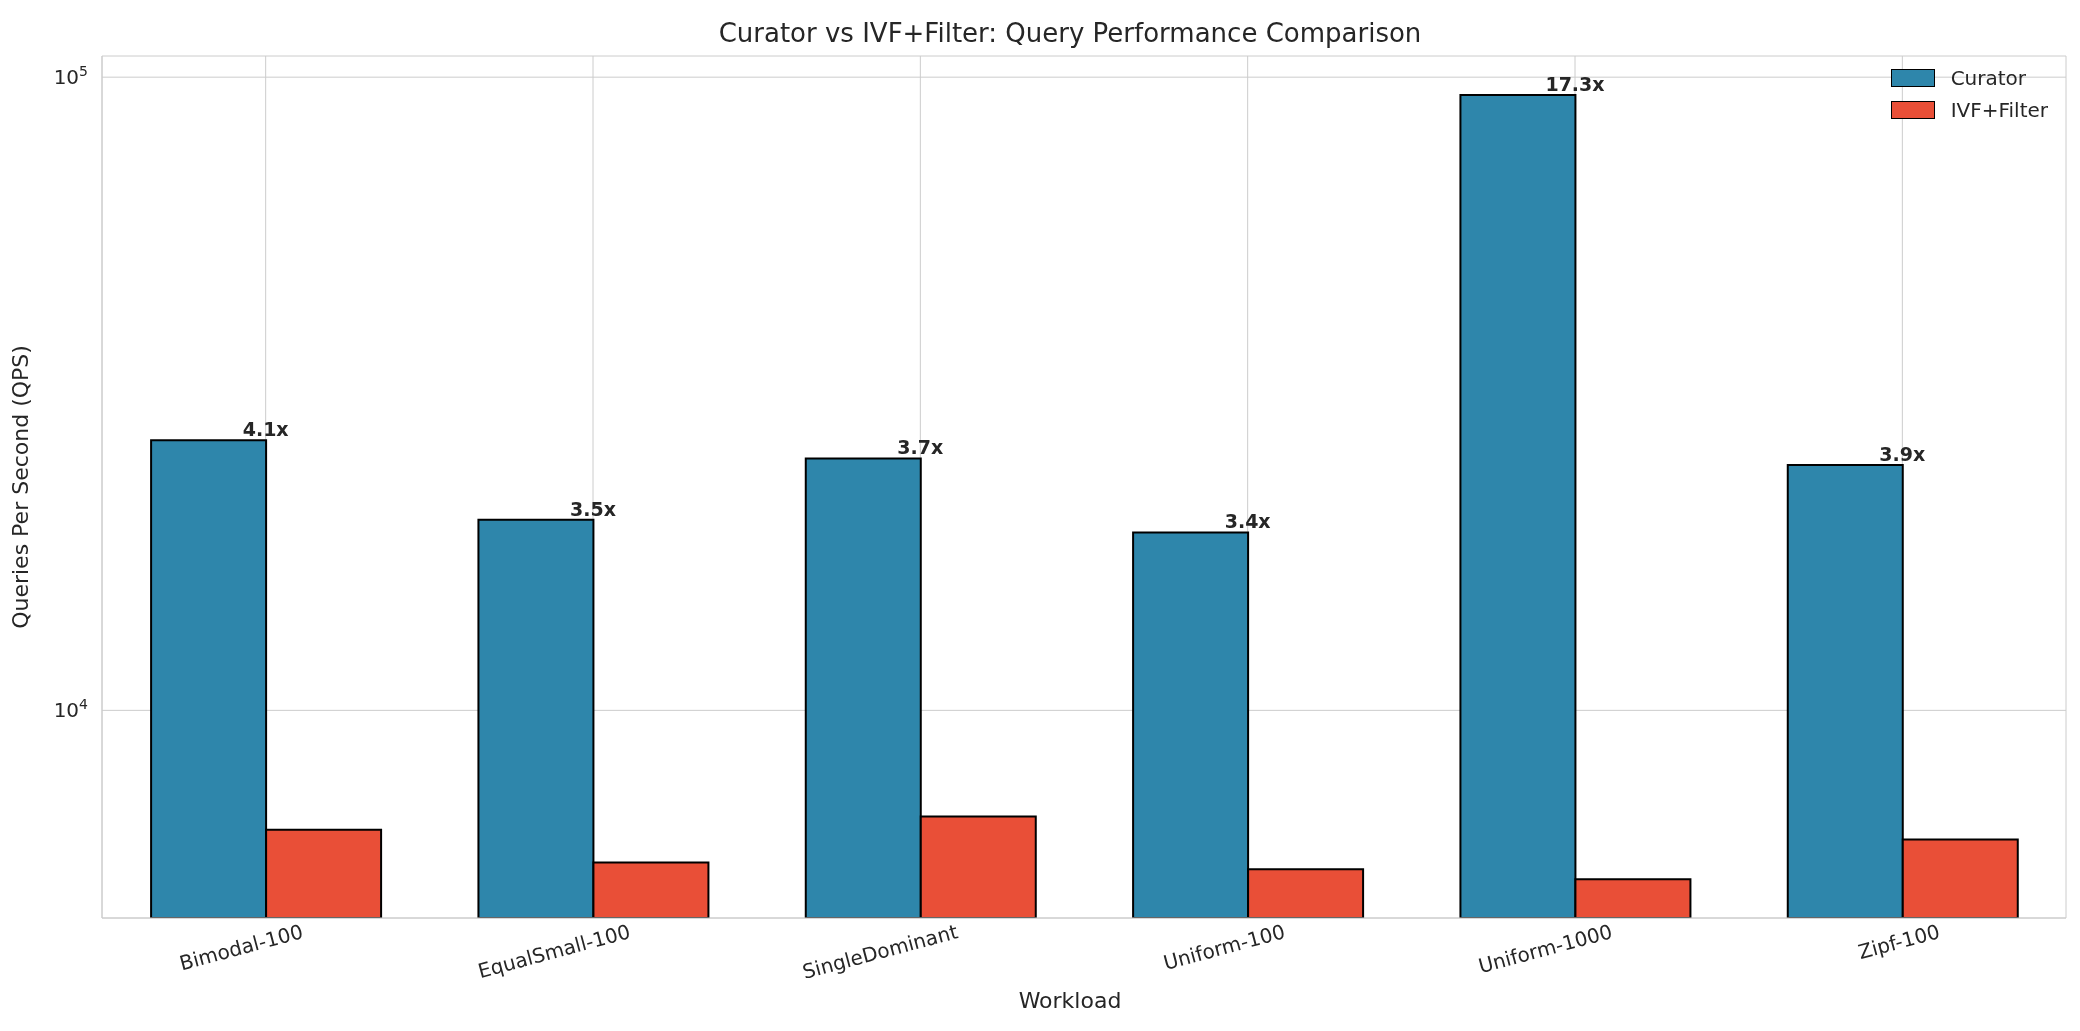 The height and width of the screenshot is (1031, 2080). Describe the element at coordinates (71, 709) in the screenshot. I see `y-tick-label: 10$^{4}$` at that location.